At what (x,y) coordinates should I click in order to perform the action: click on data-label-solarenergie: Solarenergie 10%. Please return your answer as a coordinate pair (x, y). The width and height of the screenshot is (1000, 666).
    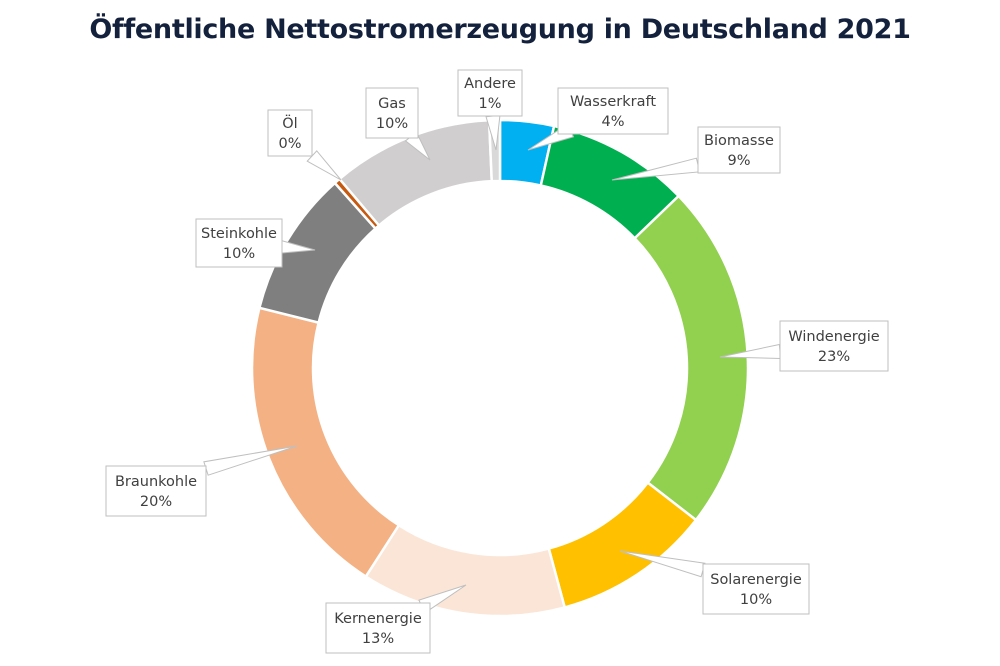
    Looking at the image, I should click on (714, 582).